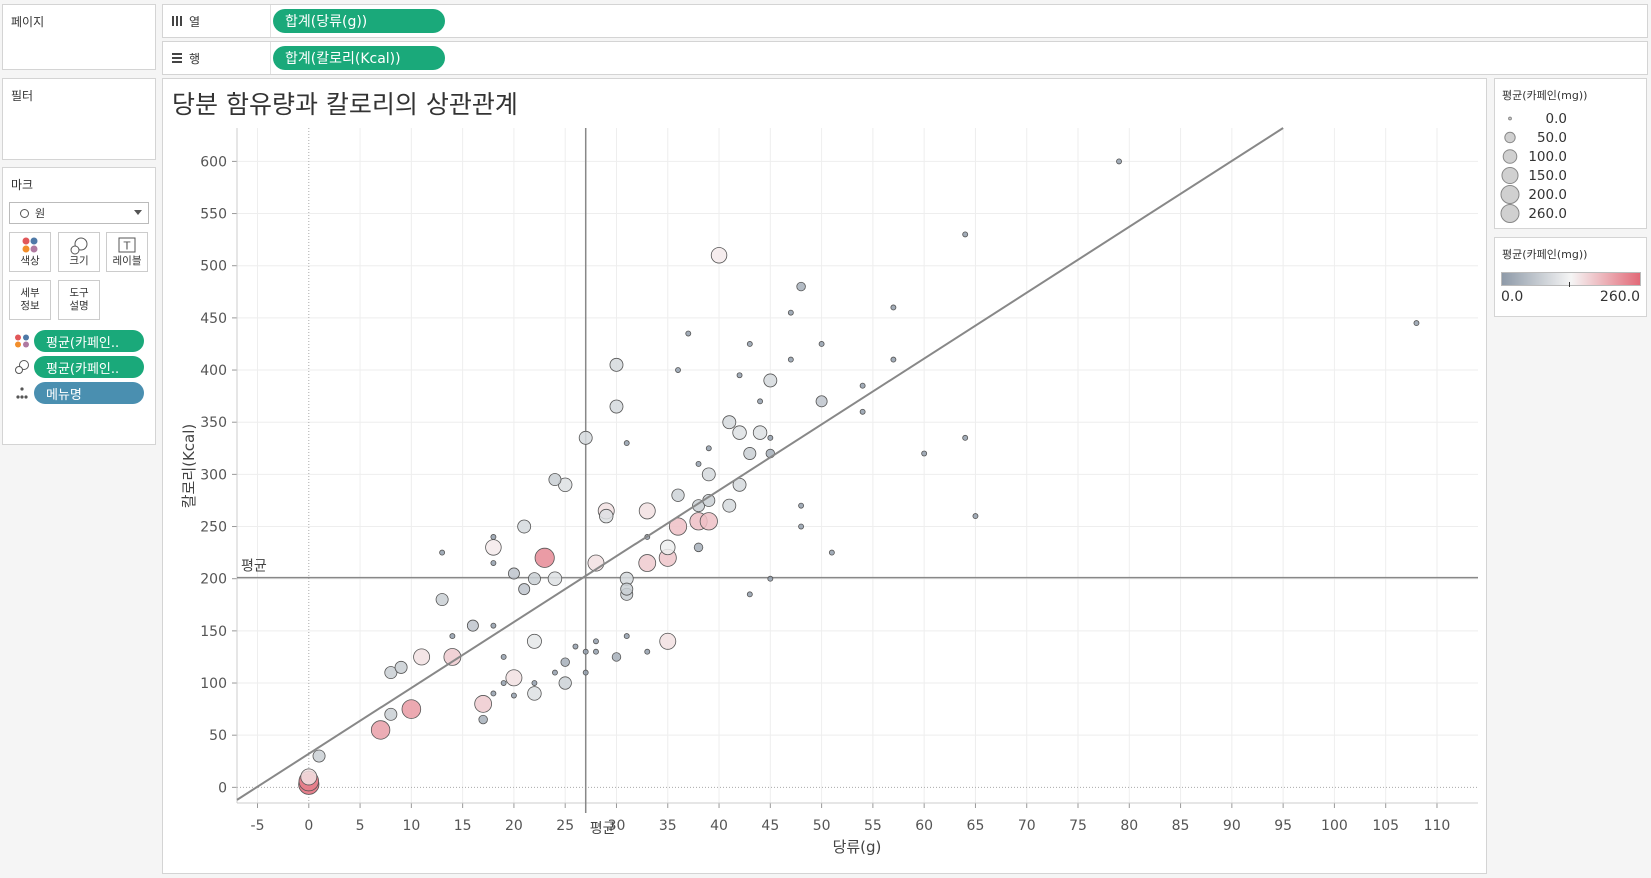 This screenshot has height=878, width=1651. What do you see at coordinates (30, 300) in the screenshot?
I see `detail-button: 세부 정보` at bounding box center [30, 300].